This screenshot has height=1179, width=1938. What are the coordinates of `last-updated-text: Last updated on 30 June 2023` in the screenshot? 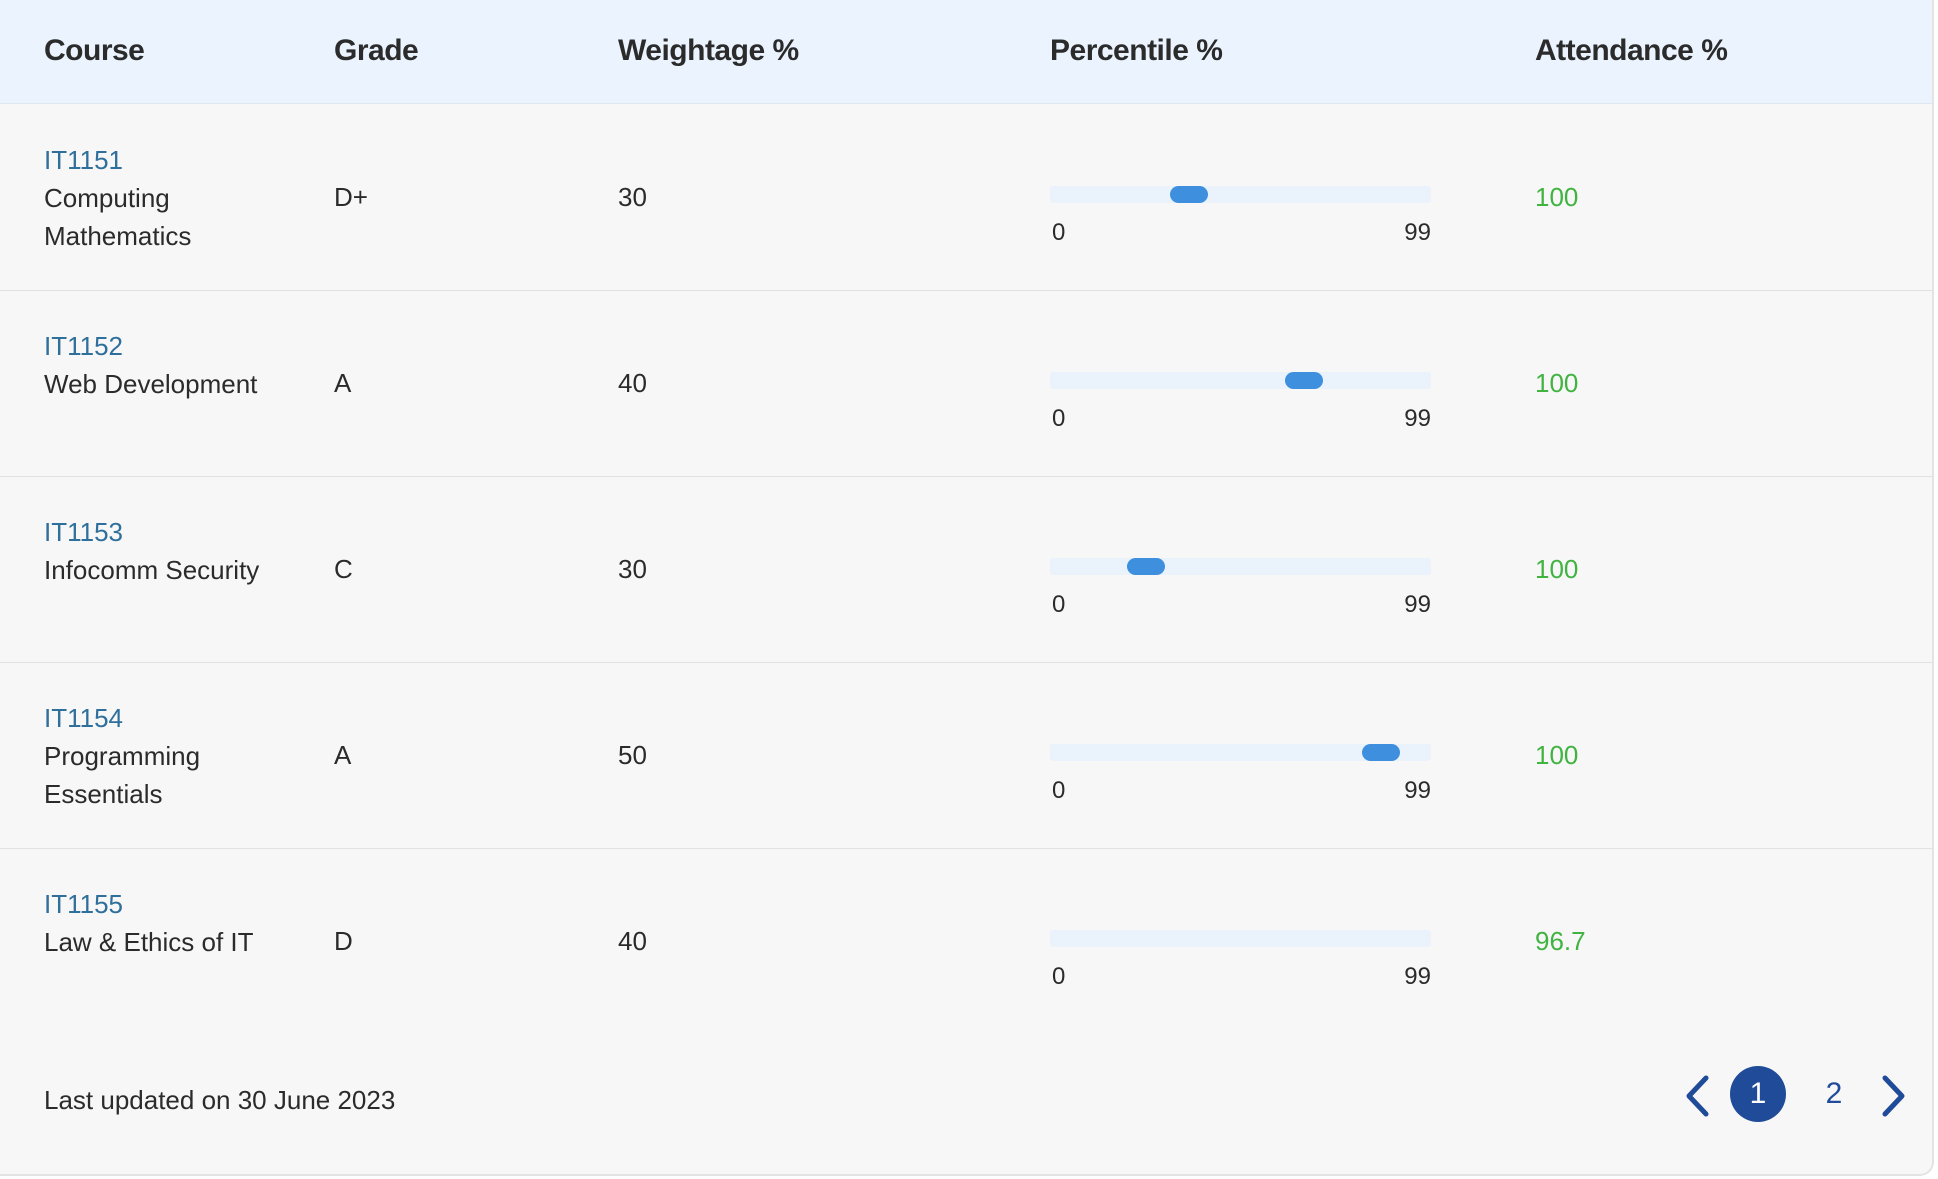 It's located at (220, 1100).